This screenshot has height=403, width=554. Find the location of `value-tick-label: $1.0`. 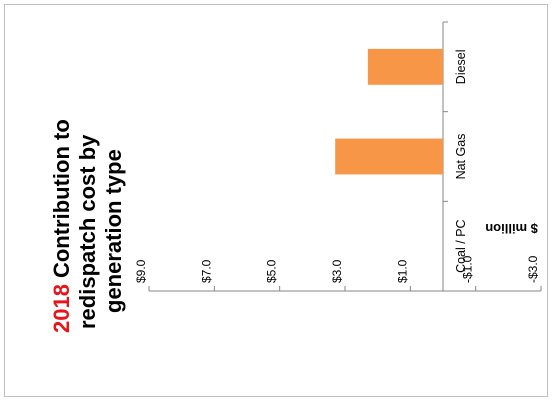

value-tick-label: $1.0 is located at coordinates (402, 271).